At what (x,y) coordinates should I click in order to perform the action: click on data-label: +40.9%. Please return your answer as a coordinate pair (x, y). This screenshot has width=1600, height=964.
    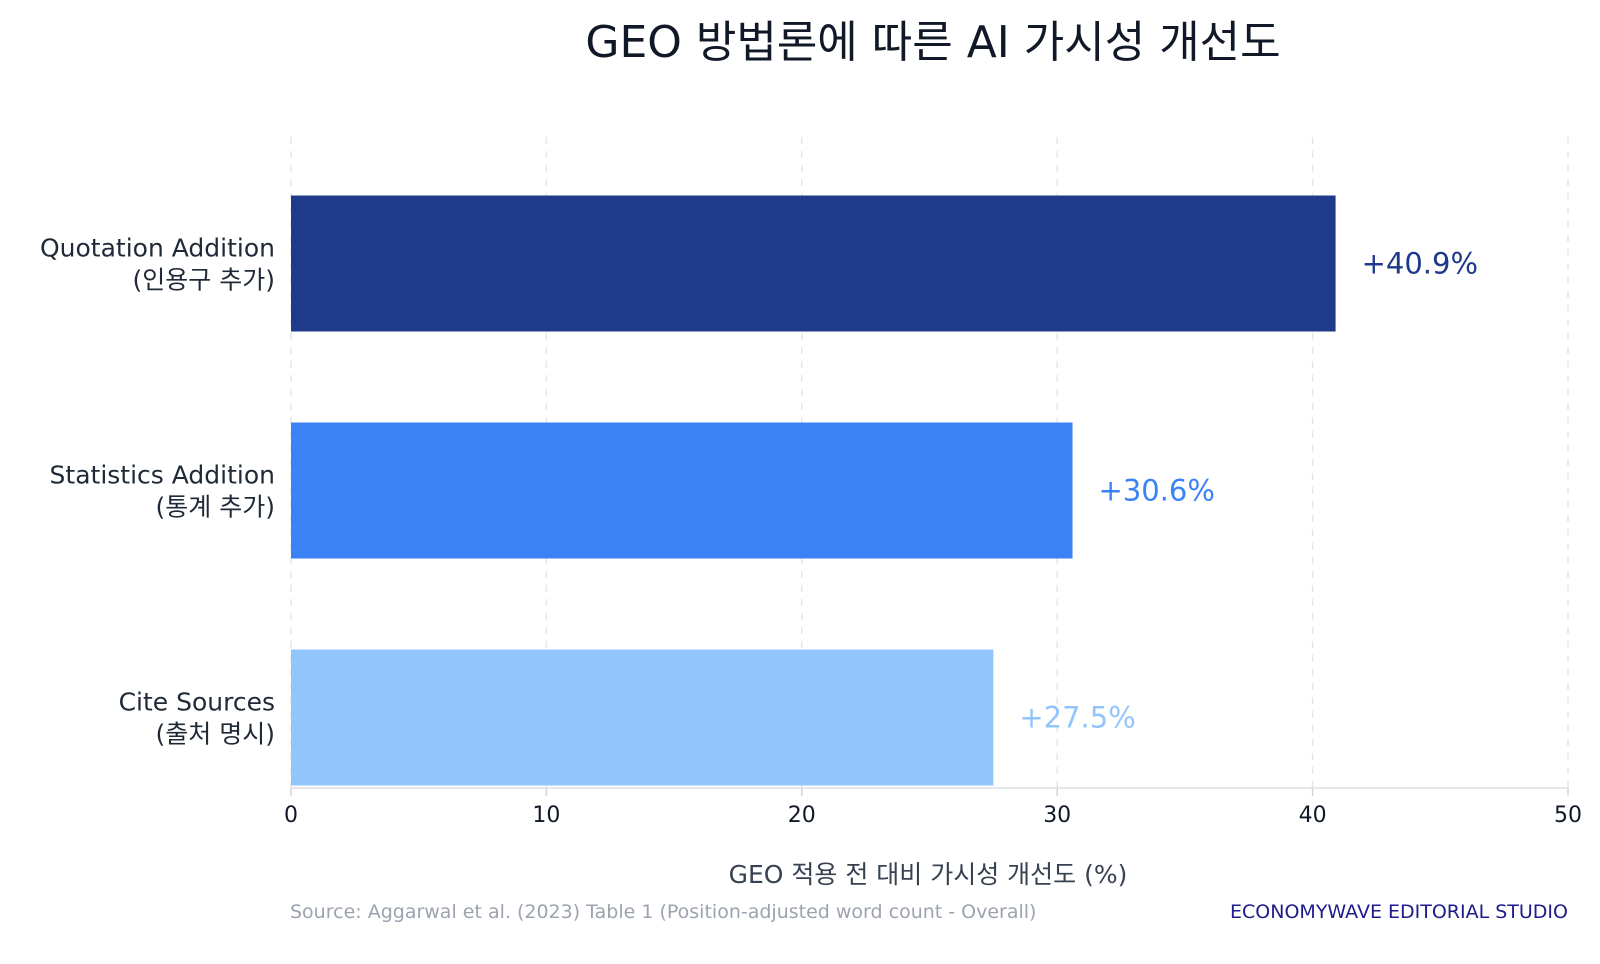
    Looking at the image, I should click on (1420, 264).